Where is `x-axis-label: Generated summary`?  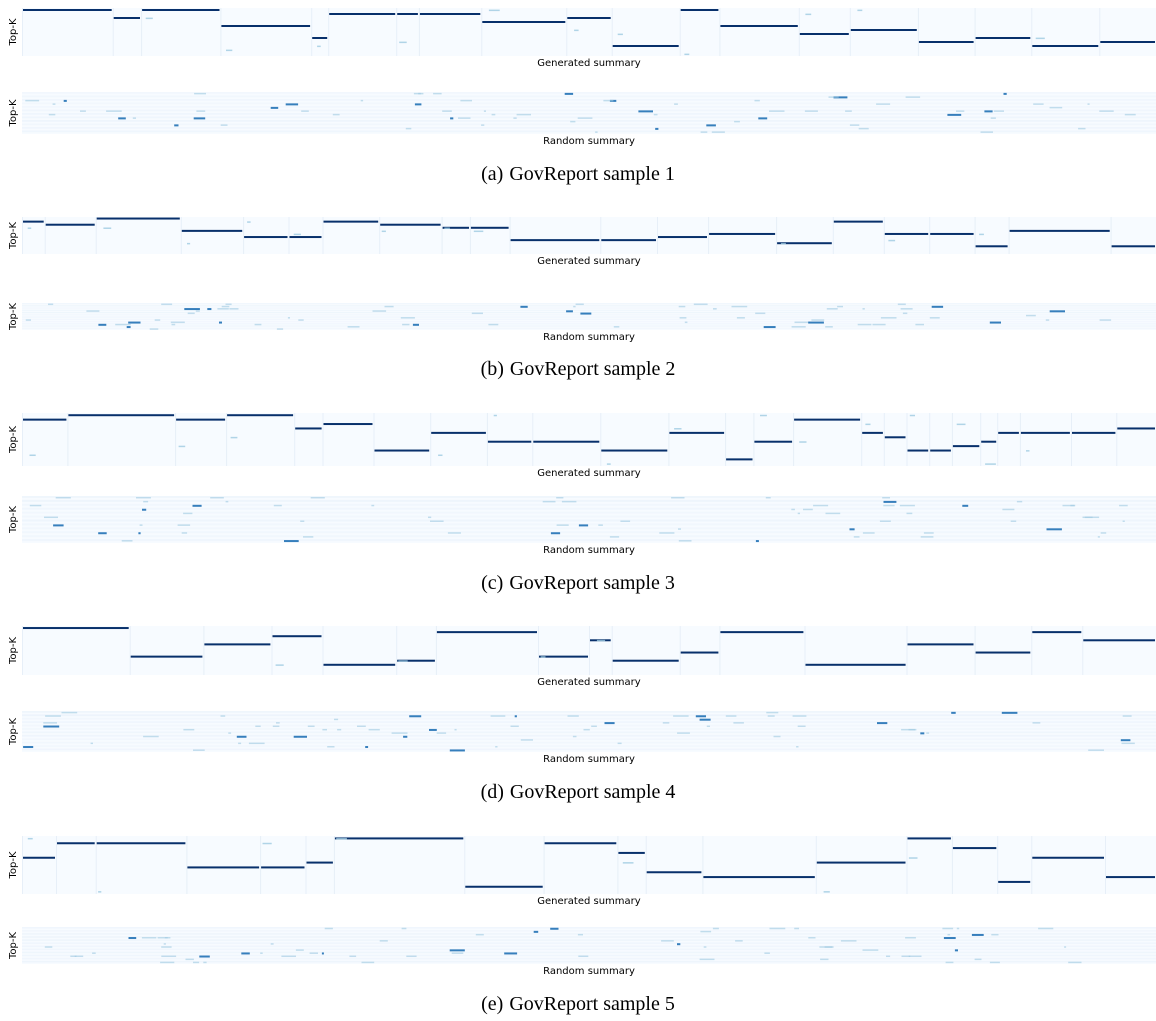 x-axis-label: Generated summary is located at coordinates (589, 63).